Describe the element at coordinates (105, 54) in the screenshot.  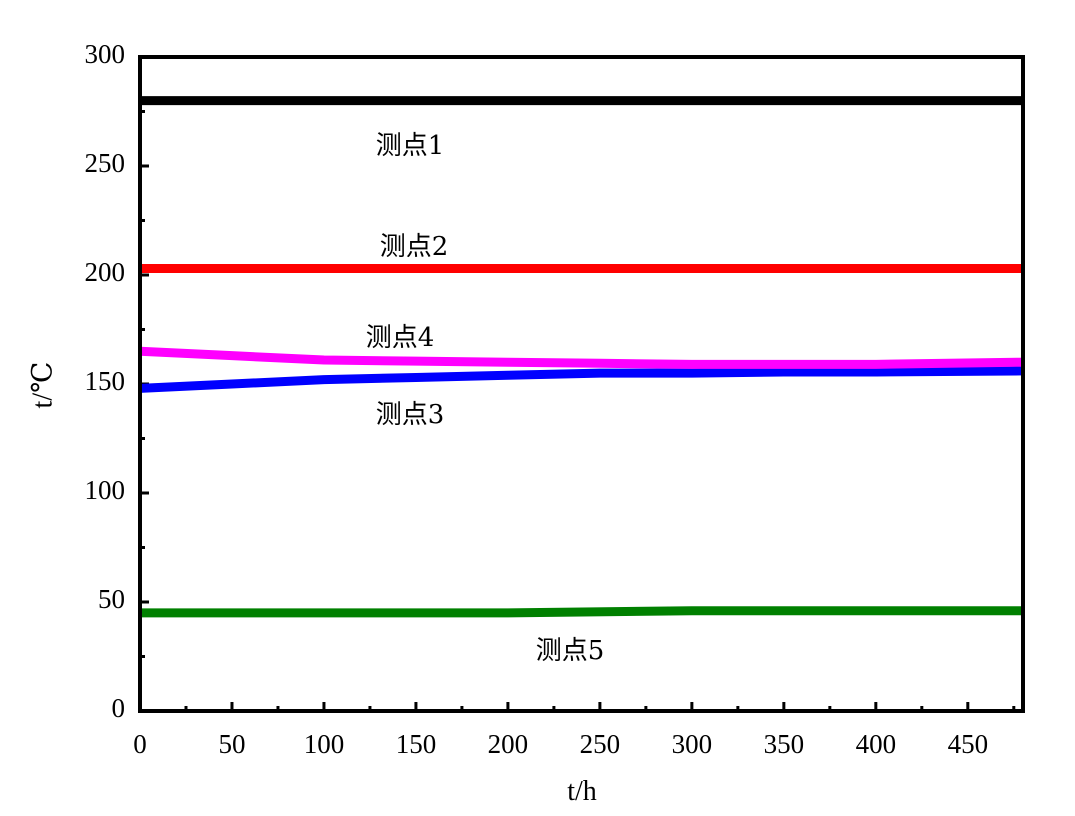
I see `y-tick-label: 300` at that location.